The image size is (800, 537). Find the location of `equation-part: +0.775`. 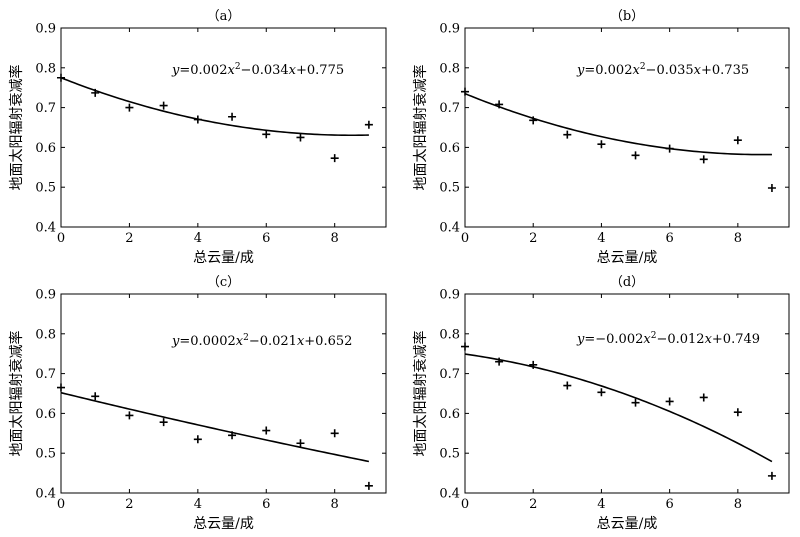

equation-part: +0.775 is located at coordinates (320, 70).